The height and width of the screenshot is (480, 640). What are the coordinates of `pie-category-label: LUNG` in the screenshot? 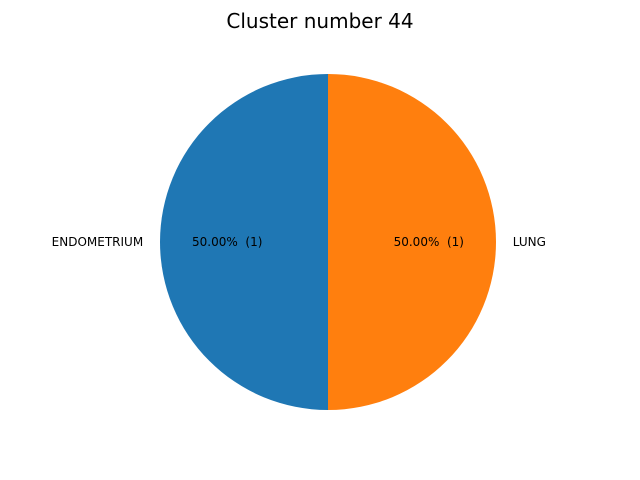 It's located at (529, 242).